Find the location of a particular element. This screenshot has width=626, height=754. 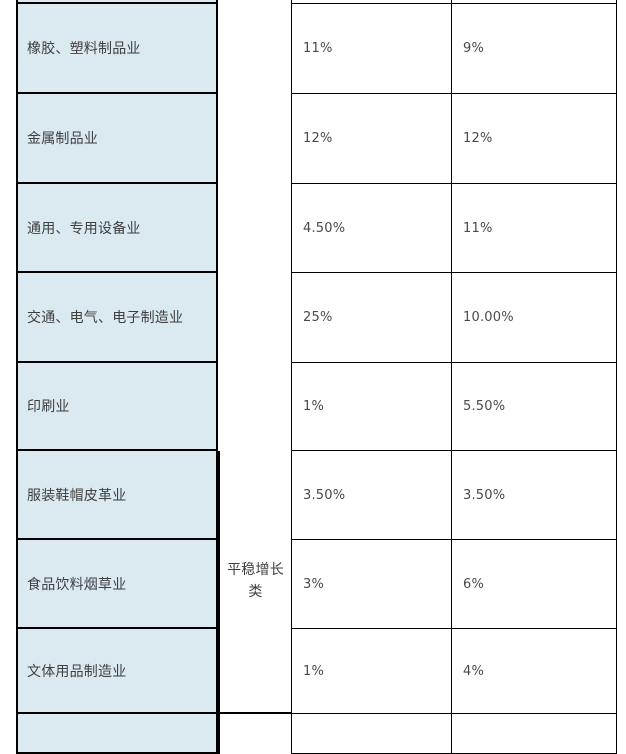

industry-label: 橡胶、塑料制品业 is located at coordinates (84, 49).